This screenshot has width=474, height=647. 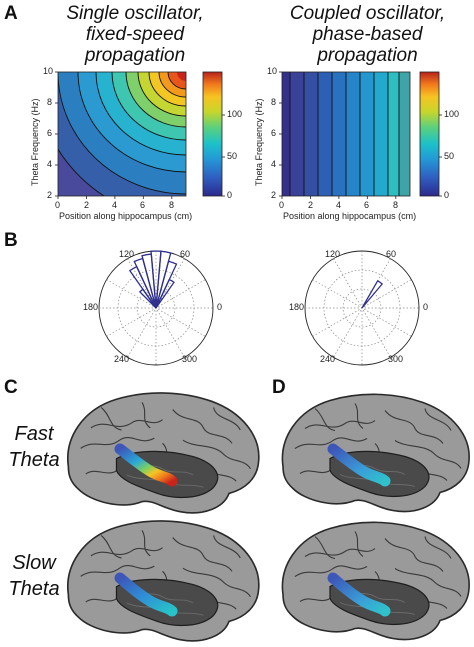 What do you see at coordinates (126, 216) in the screenshot?
I see `xlabel-left: Position along hippocampus (cm)` at bounding box center [126, 216].